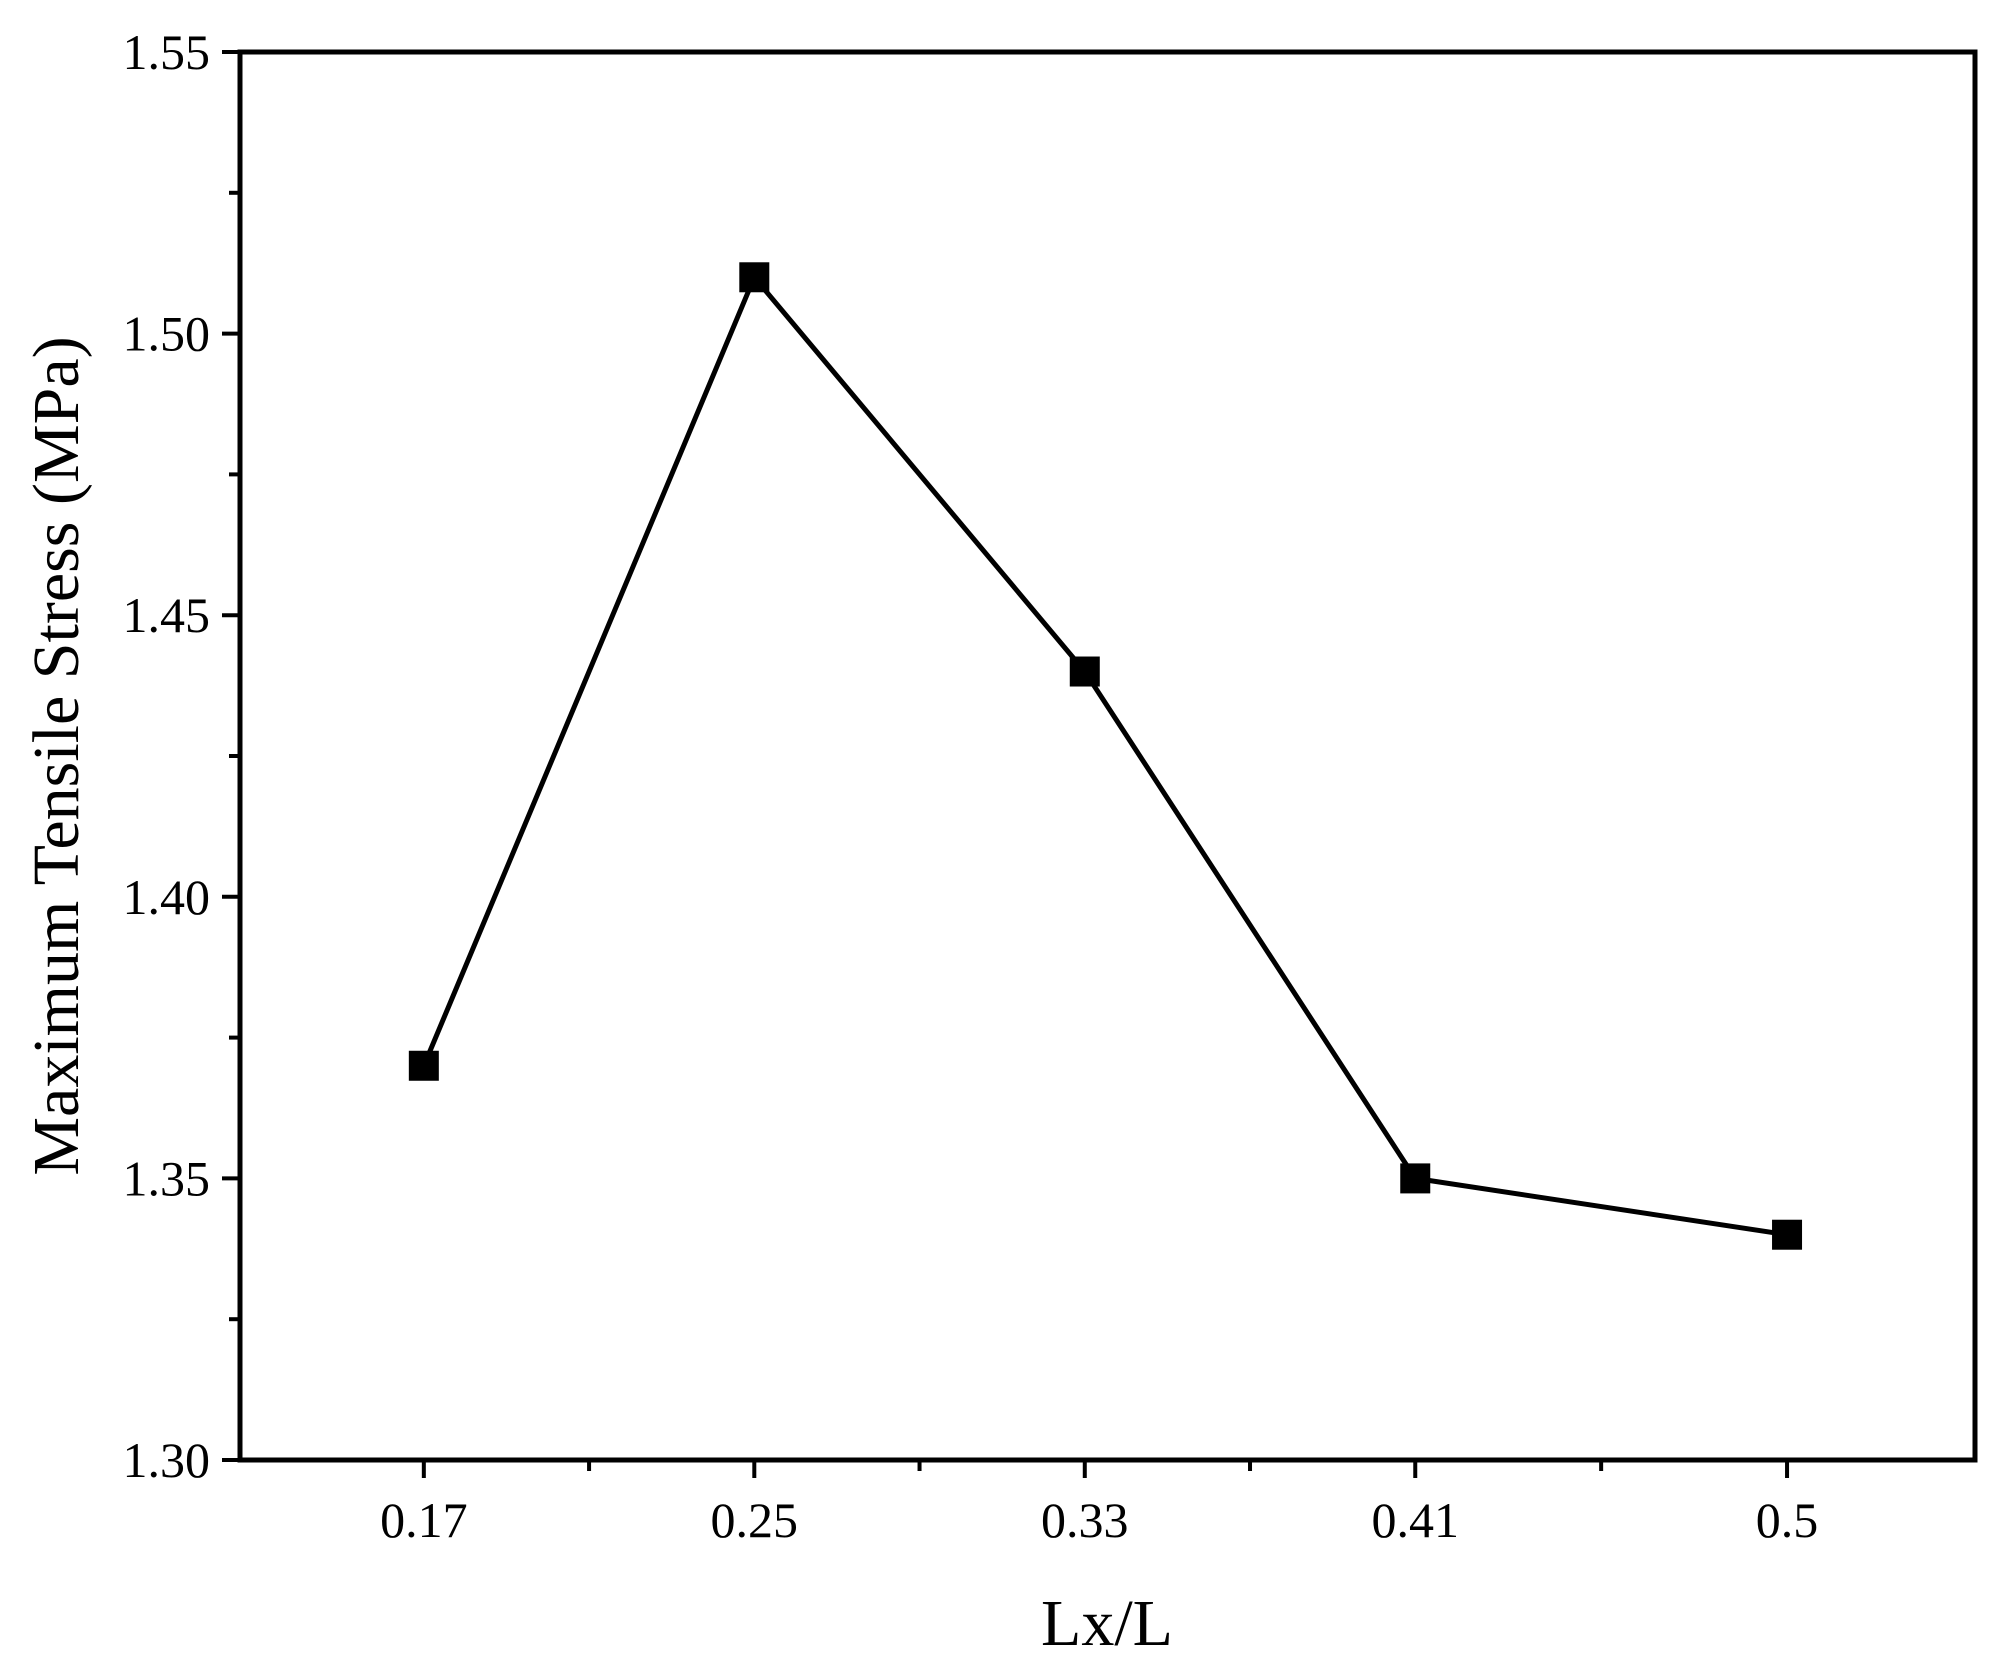 The height and width of the screenshot is (1663, 2009). I want to click on y-tick-label: 1.55, so click(167, 52).